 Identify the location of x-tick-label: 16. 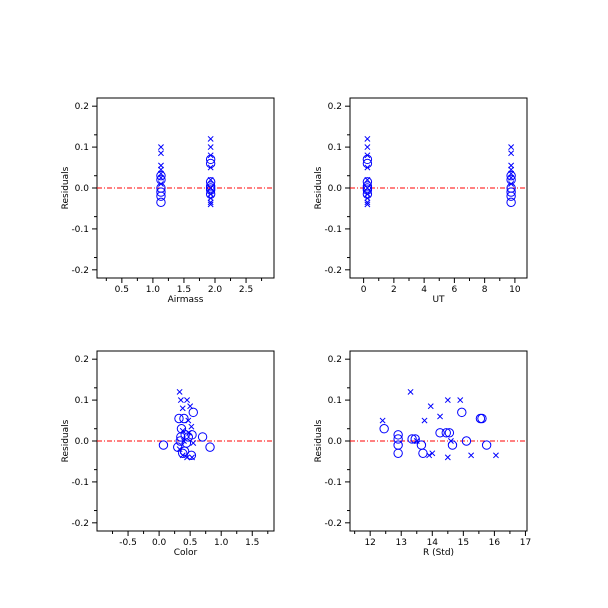
(495, 543).